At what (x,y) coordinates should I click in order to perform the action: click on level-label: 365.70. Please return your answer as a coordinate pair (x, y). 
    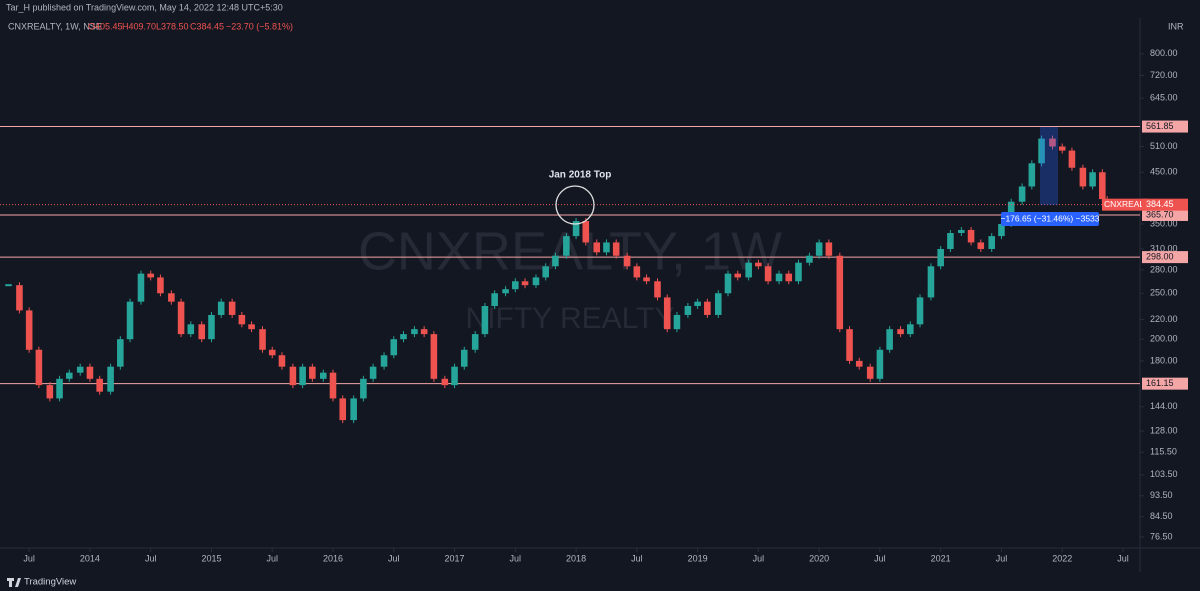
    Looking at the image, I should click on (1160, 214).